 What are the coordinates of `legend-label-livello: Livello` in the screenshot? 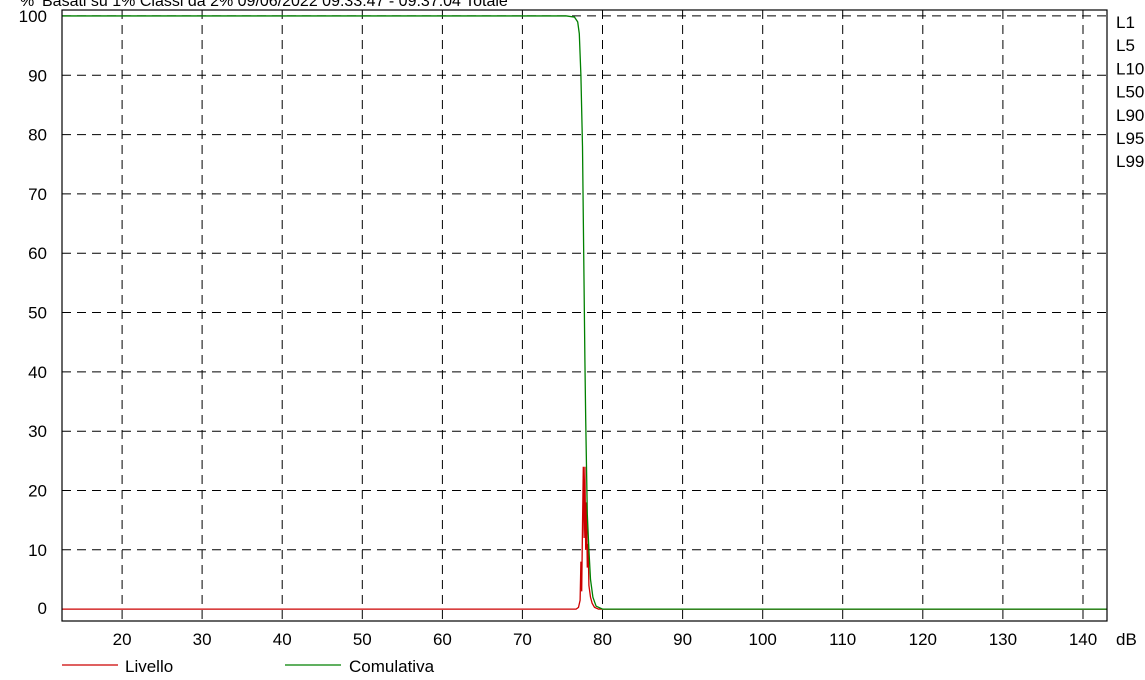 It's located at (149, 666).